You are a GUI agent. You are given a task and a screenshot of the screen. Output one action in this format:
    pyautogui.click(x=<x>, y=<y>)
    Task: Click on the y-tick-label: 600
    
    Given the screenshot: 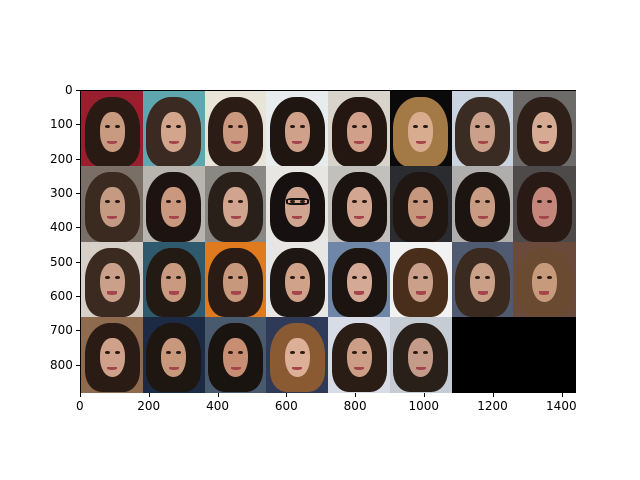 What is the action you would take?
    pyautogui.click(x=61, y=296)
    